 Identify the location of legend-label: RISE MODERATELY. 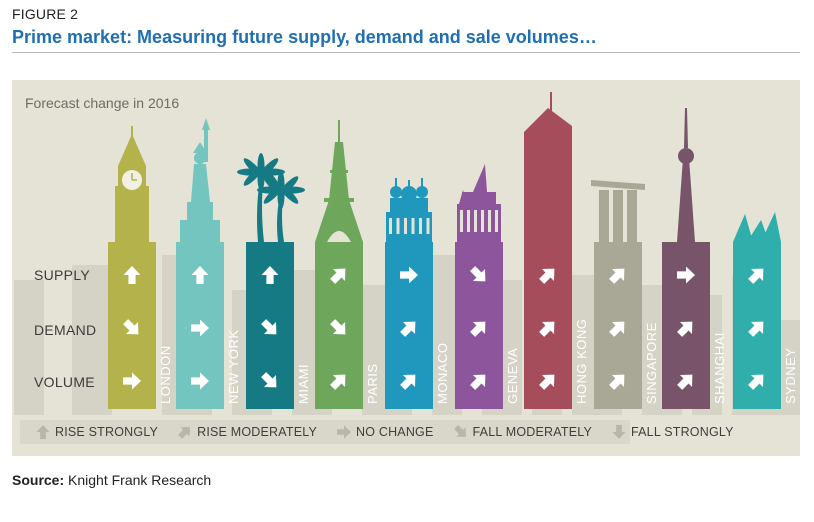
(257, 432).